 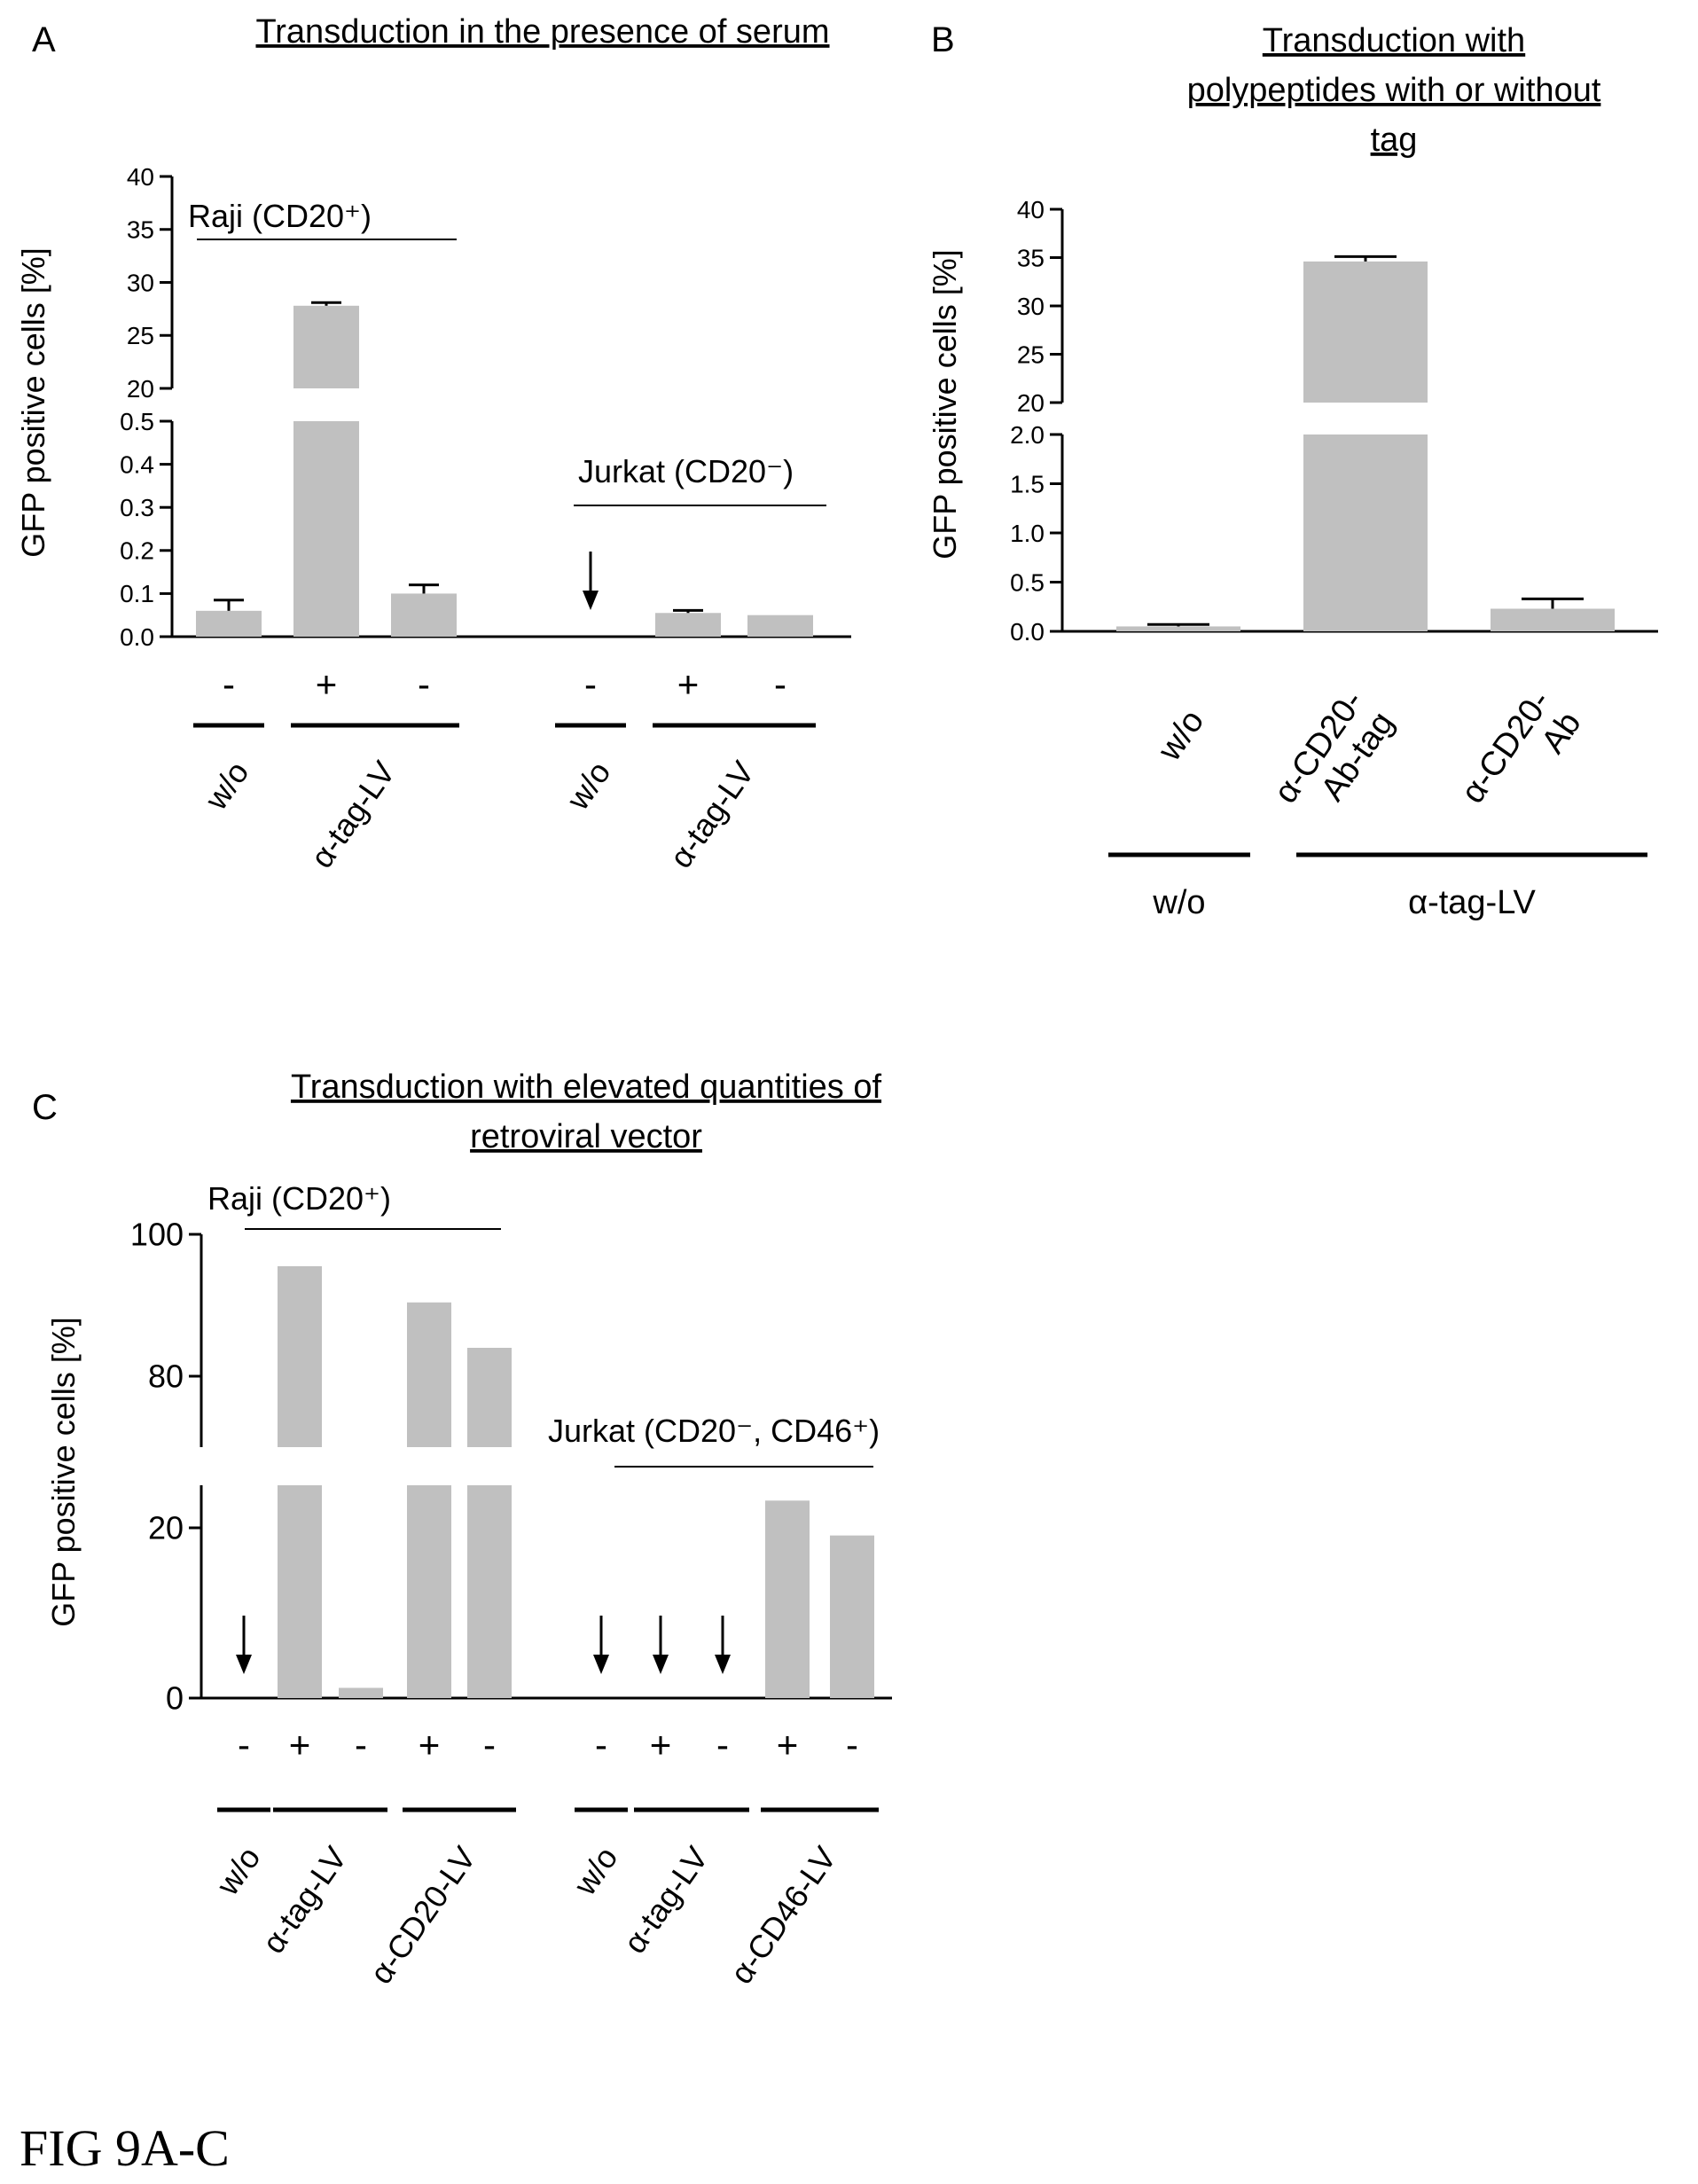 I want to click on panel-a-y-tick-label: 0.0, so click(x=137, y=637).